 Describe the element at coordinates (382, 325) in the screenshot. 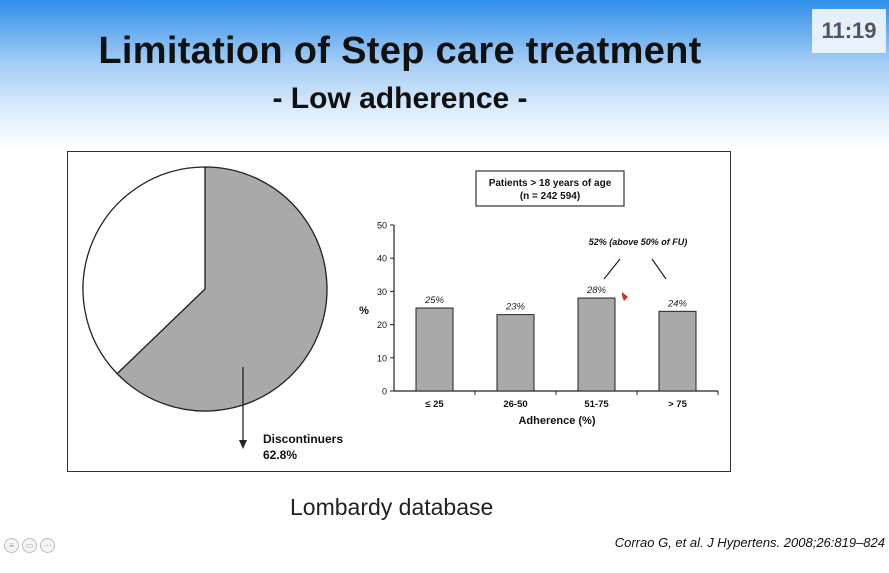

I see `y-tick-label: 20` at that location.